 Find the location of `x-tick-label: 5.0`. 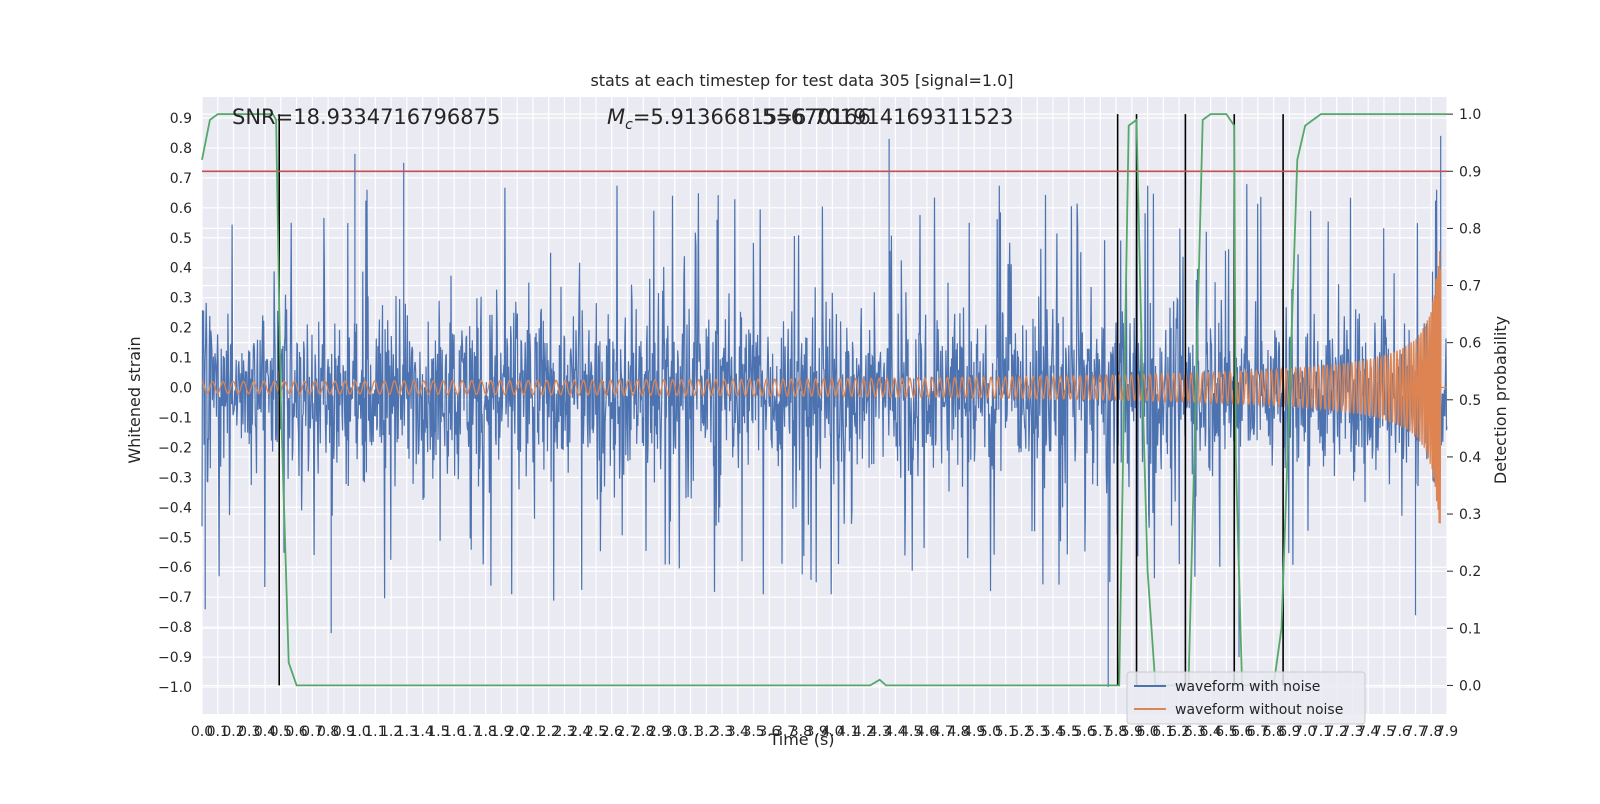

x-tick-label: 5.0 is located at coordinates (990, 732).